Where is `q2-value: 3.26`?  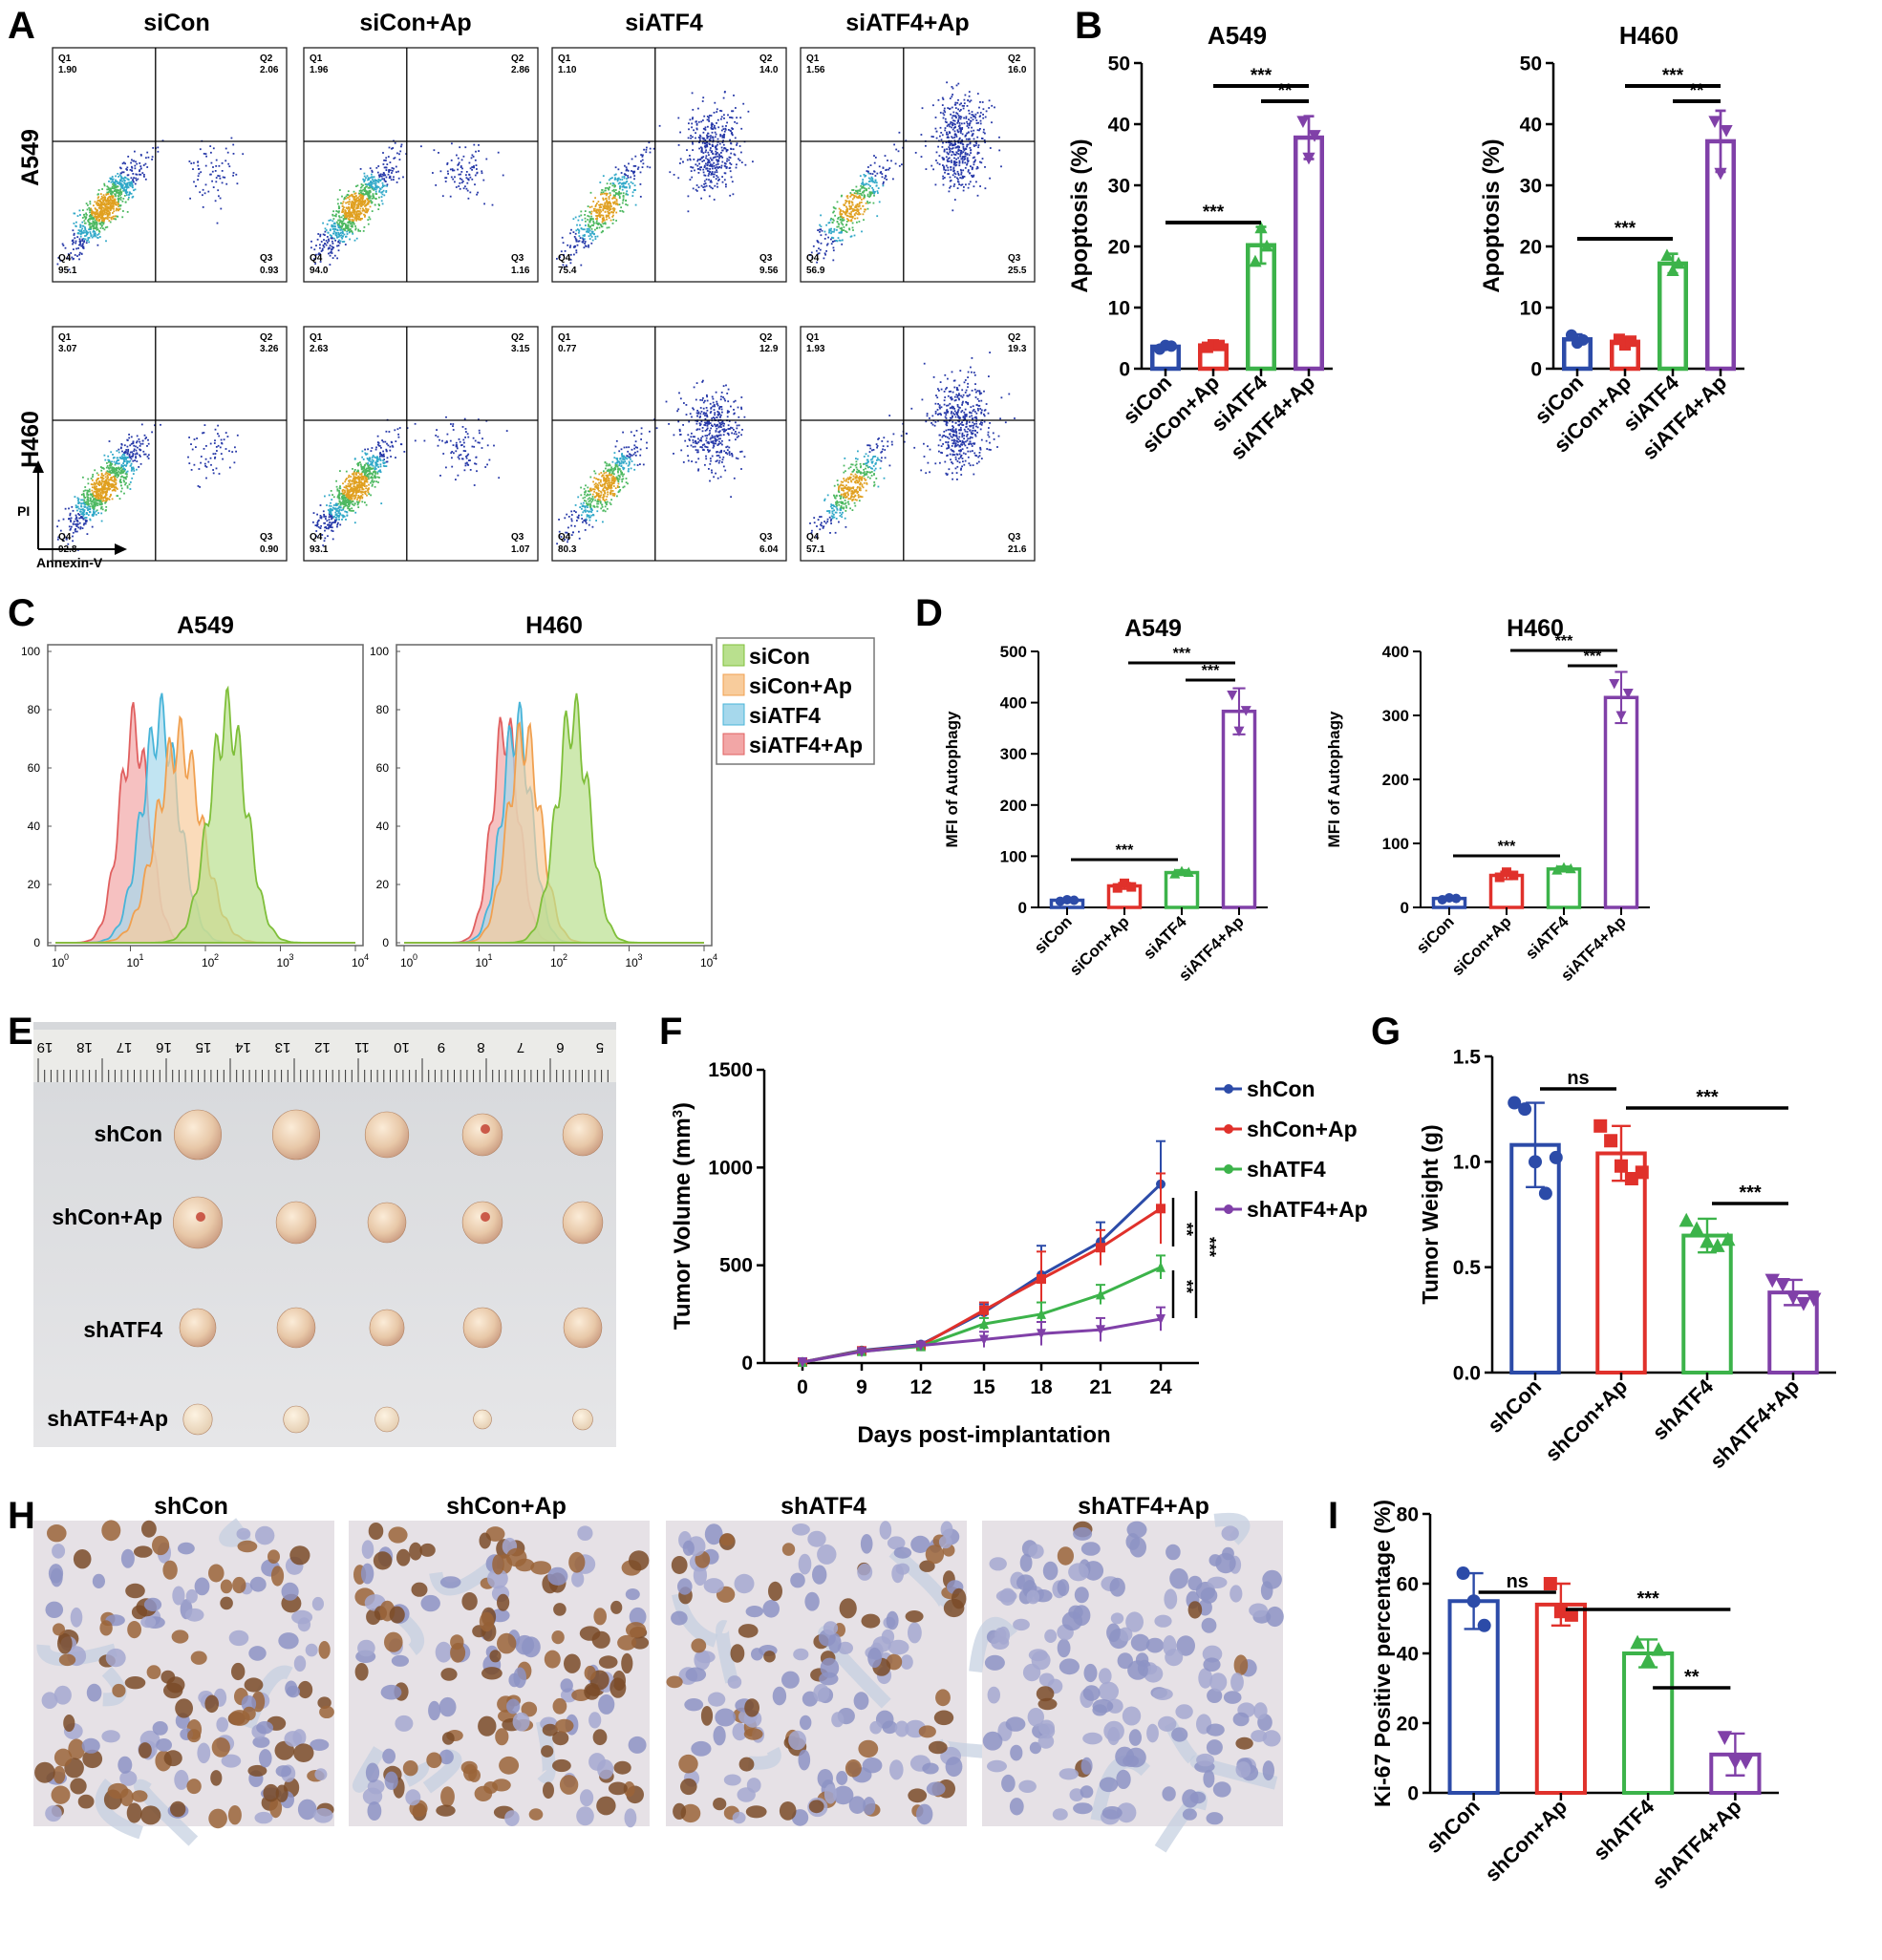 q2-value: 3.26 is located at coordinates (270, 349).